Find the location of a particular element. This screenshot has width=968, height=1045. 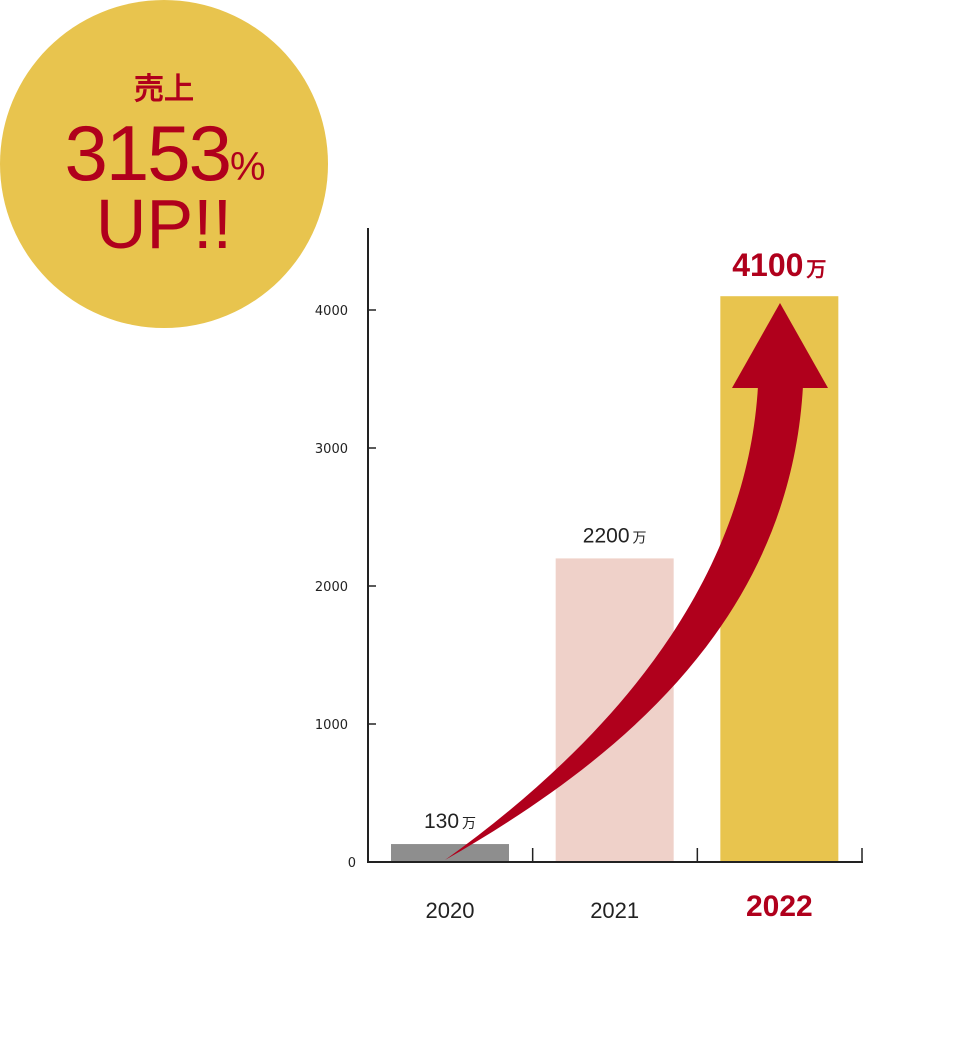

growth-arrow-head-icon is located at coordinates (780, 345).